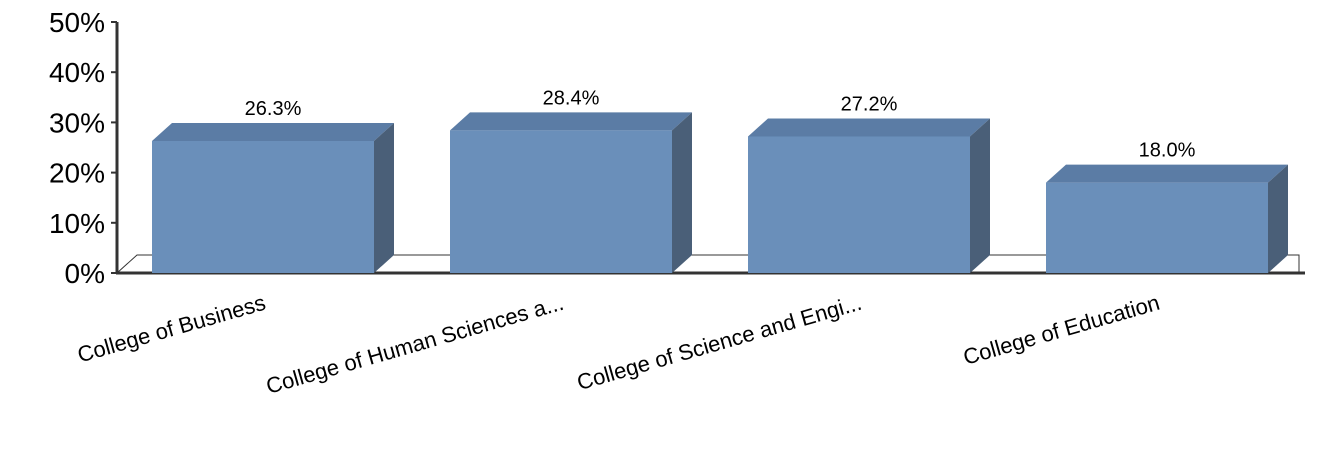 This screenshot has width=1338, height=457. Describe the element at coordinates (869, 104) in the screenshot. I see `data-label: 27.2%` at that location.